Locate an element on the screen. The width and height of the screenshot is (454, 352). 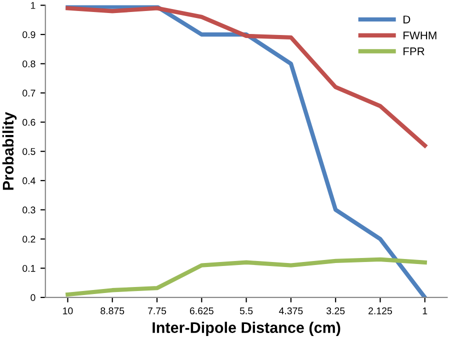
y-tick-label: 0.4 is located at coordinates (29, 180).